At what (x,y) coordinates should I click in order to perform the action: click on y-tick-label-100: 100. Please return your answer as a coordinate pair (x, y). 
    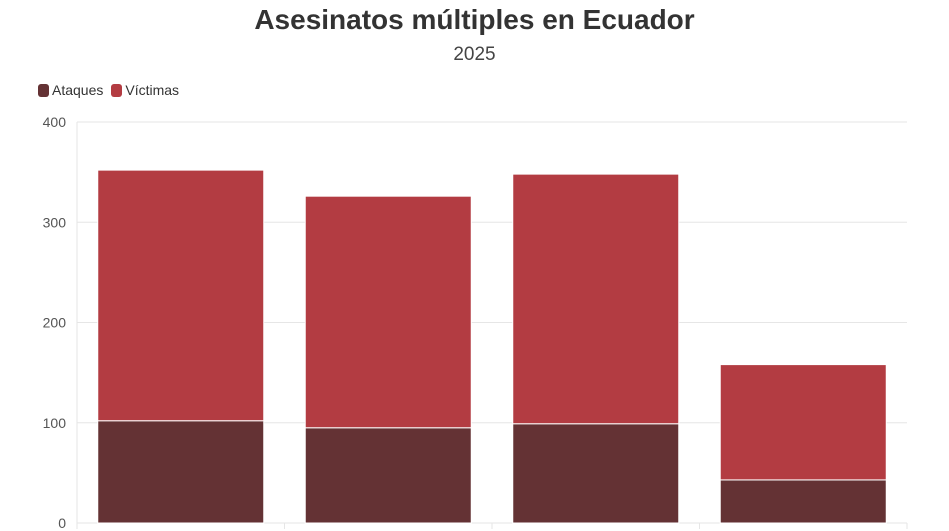
    Looking at the image, I should click on (55, 423).